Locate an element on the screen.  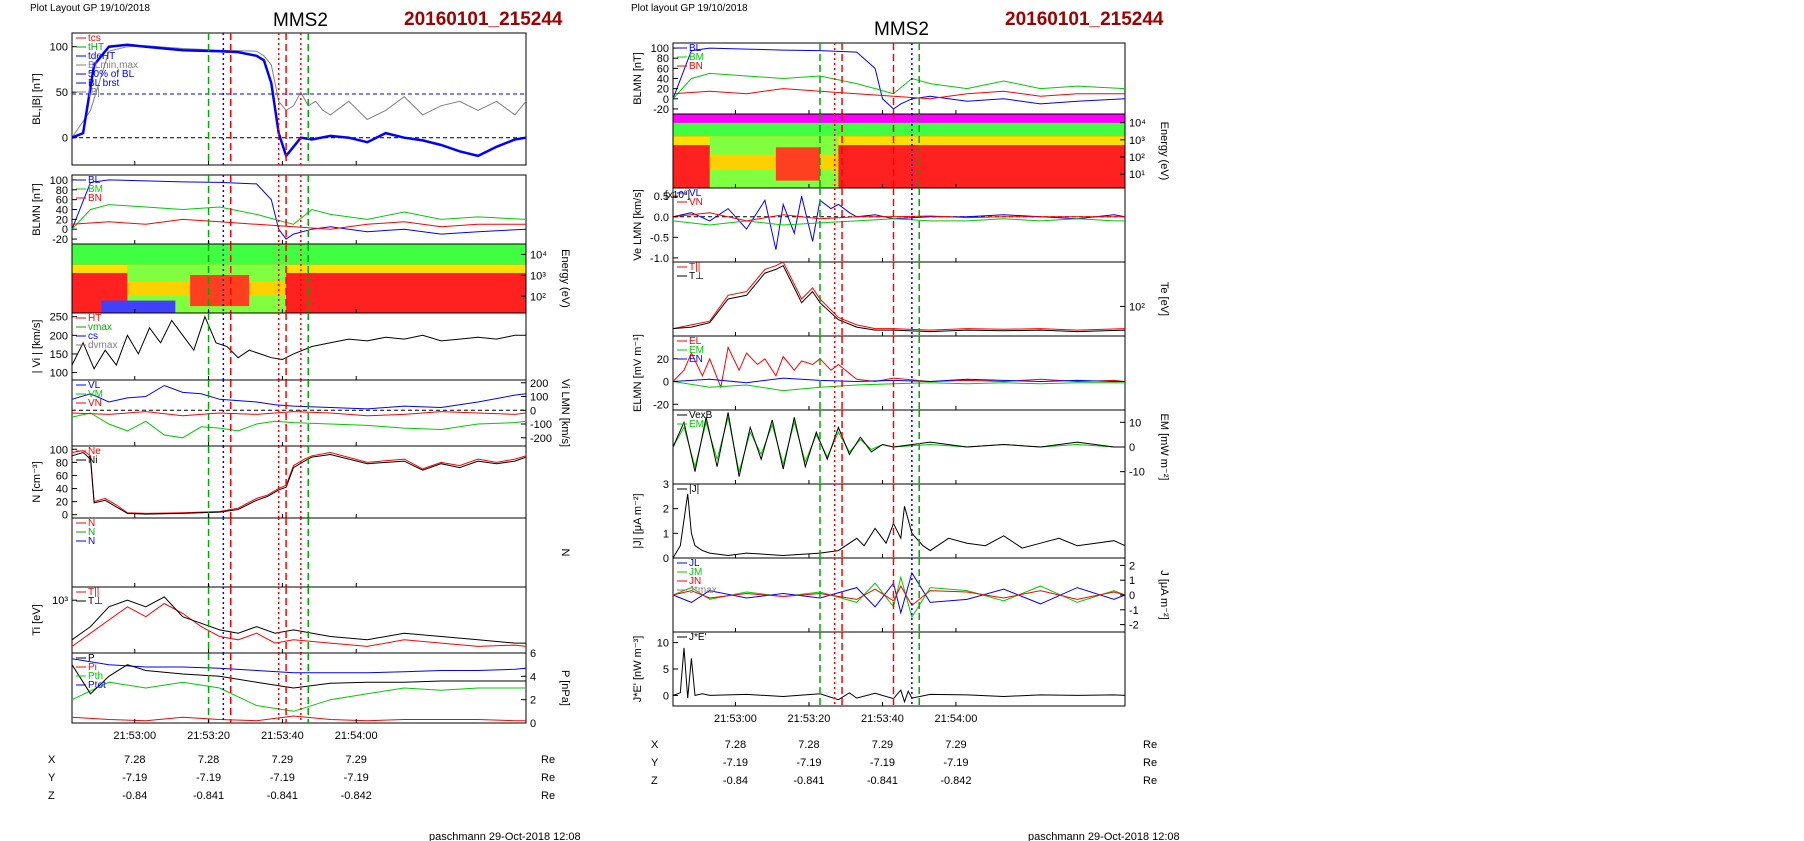
legend-label: VN is located at coordinates (95, 403).